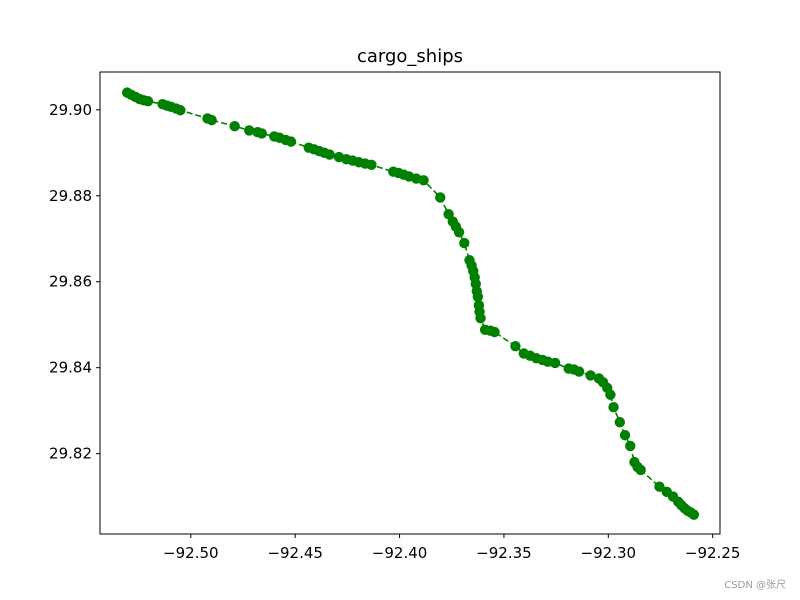  I want to click on y-tick-label: 29.82, so click(70, 454).